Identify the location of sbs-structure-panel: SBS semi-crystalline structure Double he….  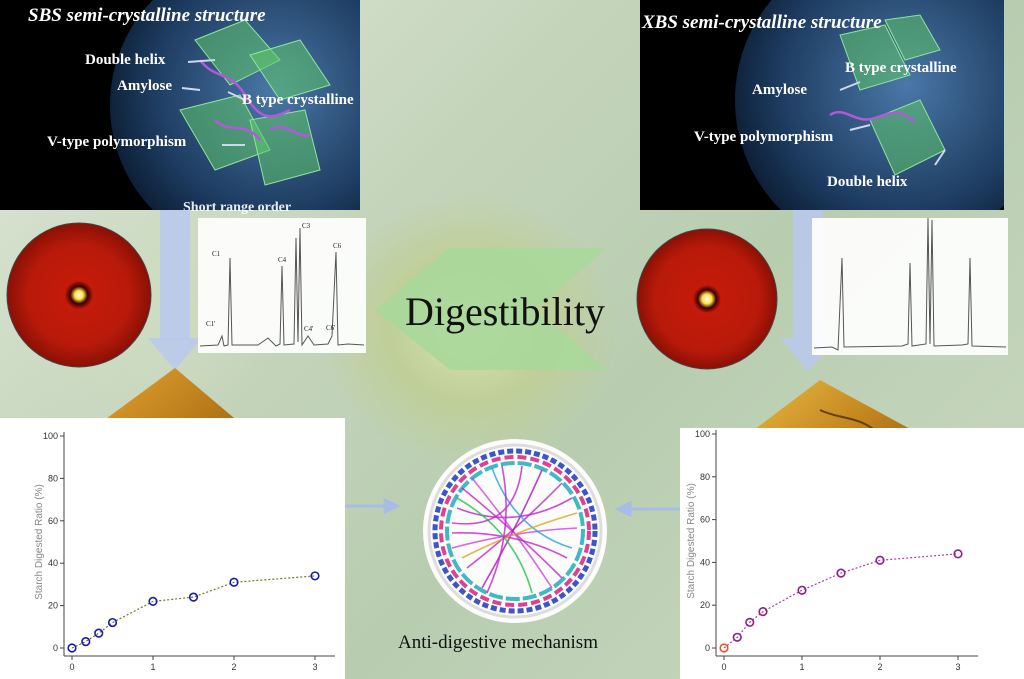
(180, 105).